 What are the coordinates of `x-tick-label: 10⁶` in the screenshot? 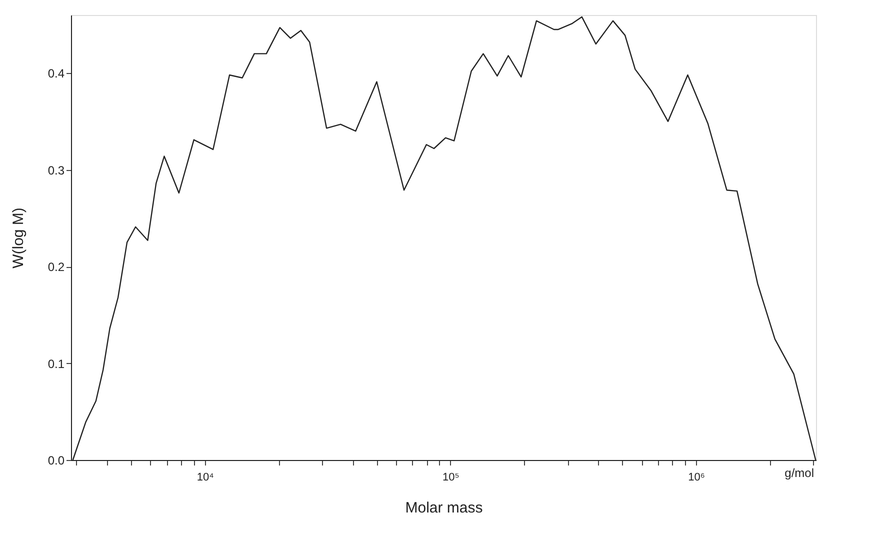 It's located at (696, 478).